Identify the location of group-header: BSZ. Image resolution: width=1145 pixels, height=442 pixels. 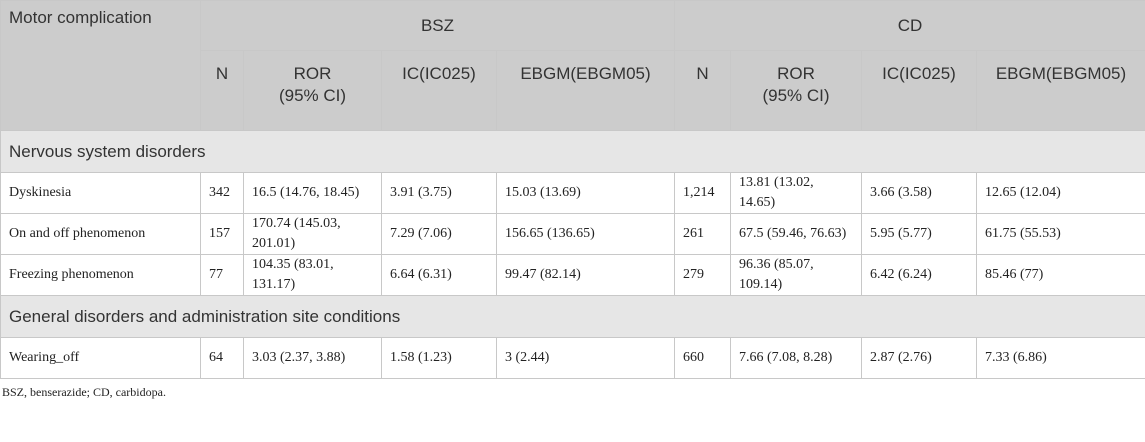
(437, 25).